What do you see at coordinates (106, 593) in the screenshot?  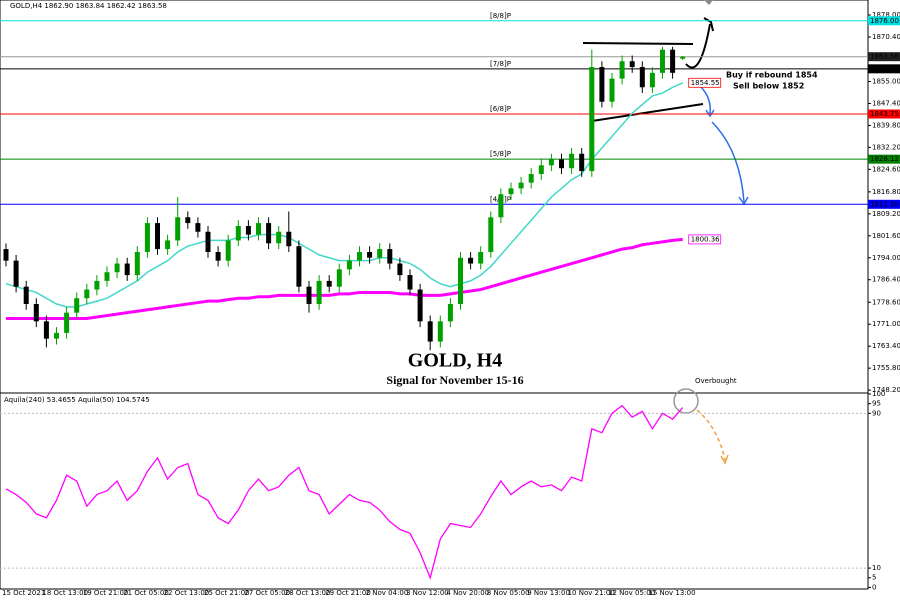 I see `x-tick-label: 19 Oct 21:00` at bounding box center [106, 593].